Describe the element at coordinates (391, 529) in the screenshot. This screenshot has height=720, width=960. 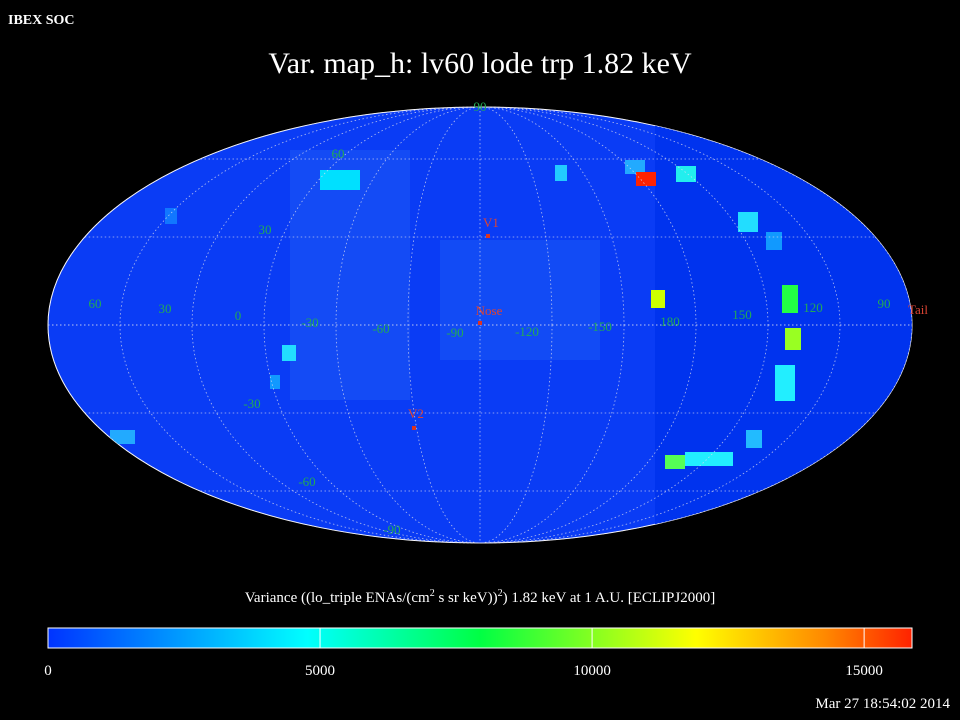
I see `latitude-label: -90` at that location.